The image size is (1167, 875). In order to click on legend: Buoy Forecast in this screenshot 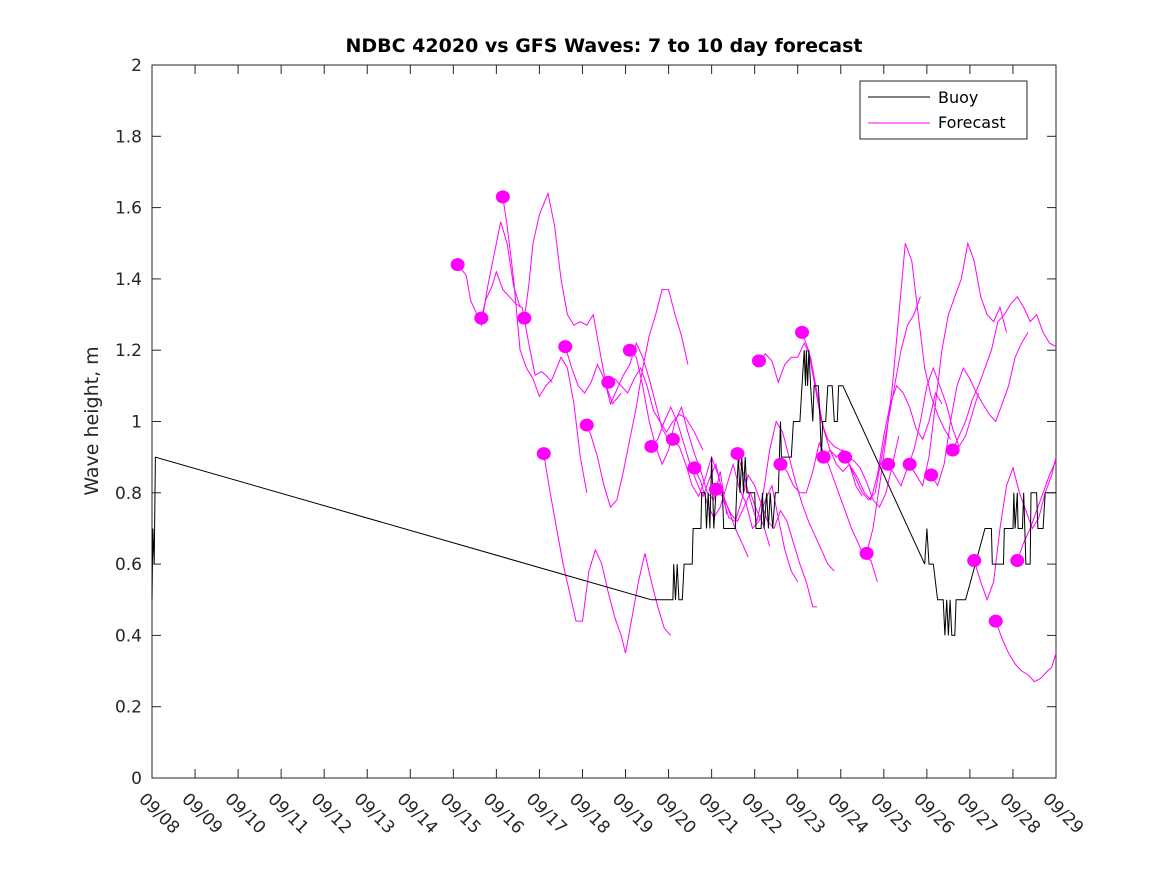, I will do `click(943, 110)`.